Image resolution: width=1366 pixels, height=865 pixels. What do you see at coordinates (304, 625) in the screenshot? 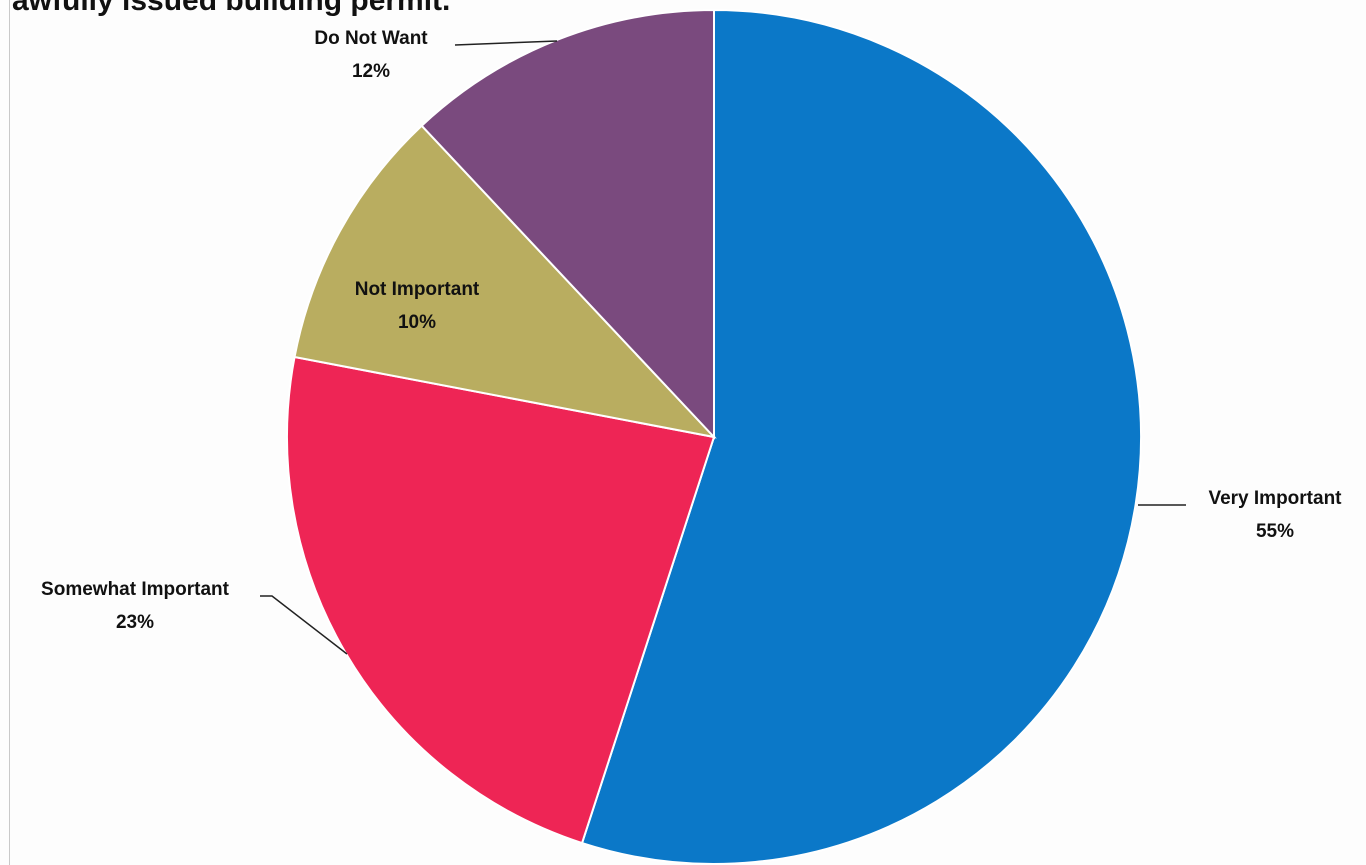
I see `leader-line-somewhat-important` at bounding box center [304, 625].